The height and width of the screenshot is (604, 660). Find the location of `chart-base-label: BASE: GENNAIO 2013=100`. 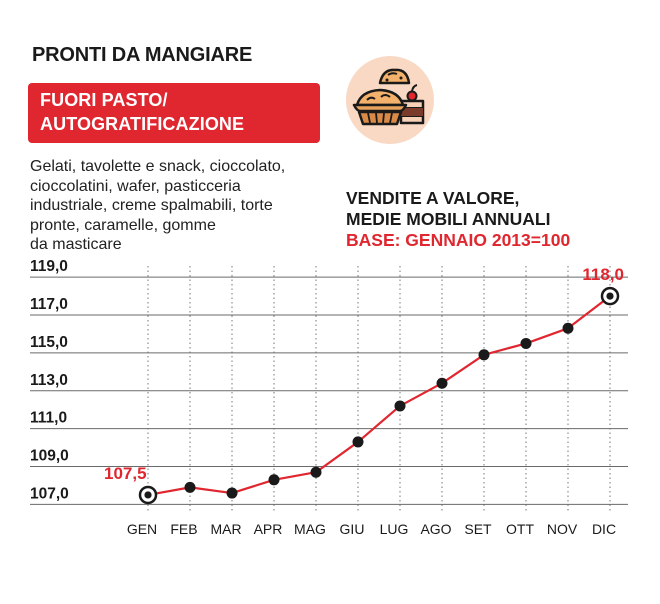

chart-base-label: BASE: GENNAIO 2013=100 is located at coordinates (458, 240).